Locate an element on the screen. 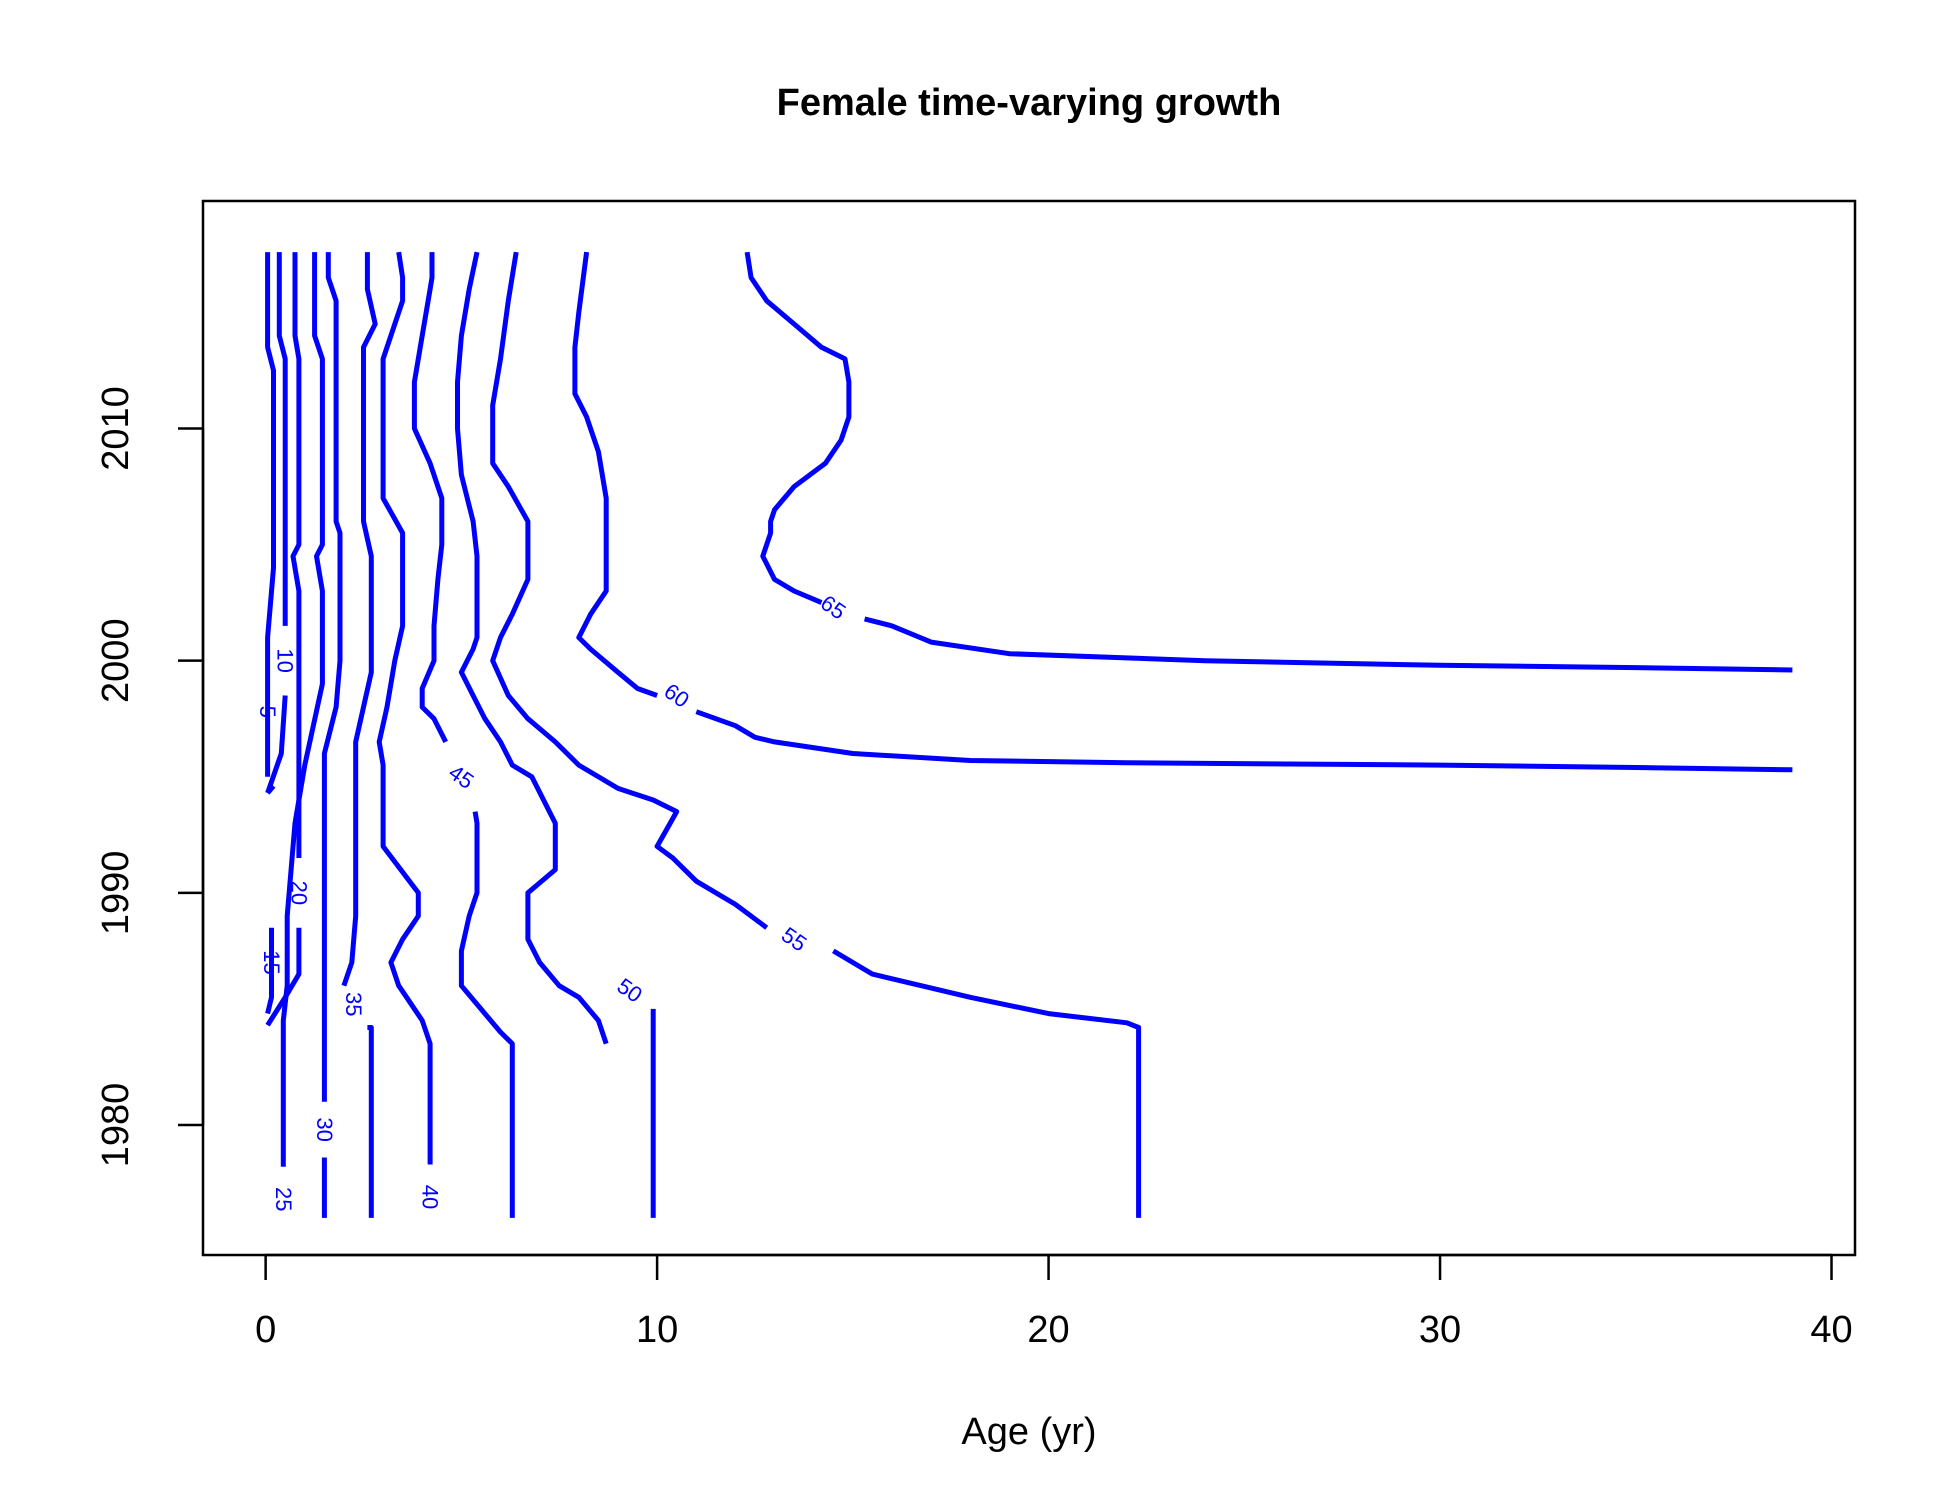 The image size is (1950, 1500). contour-label-50: 50 is located at coordinates (630, 990).